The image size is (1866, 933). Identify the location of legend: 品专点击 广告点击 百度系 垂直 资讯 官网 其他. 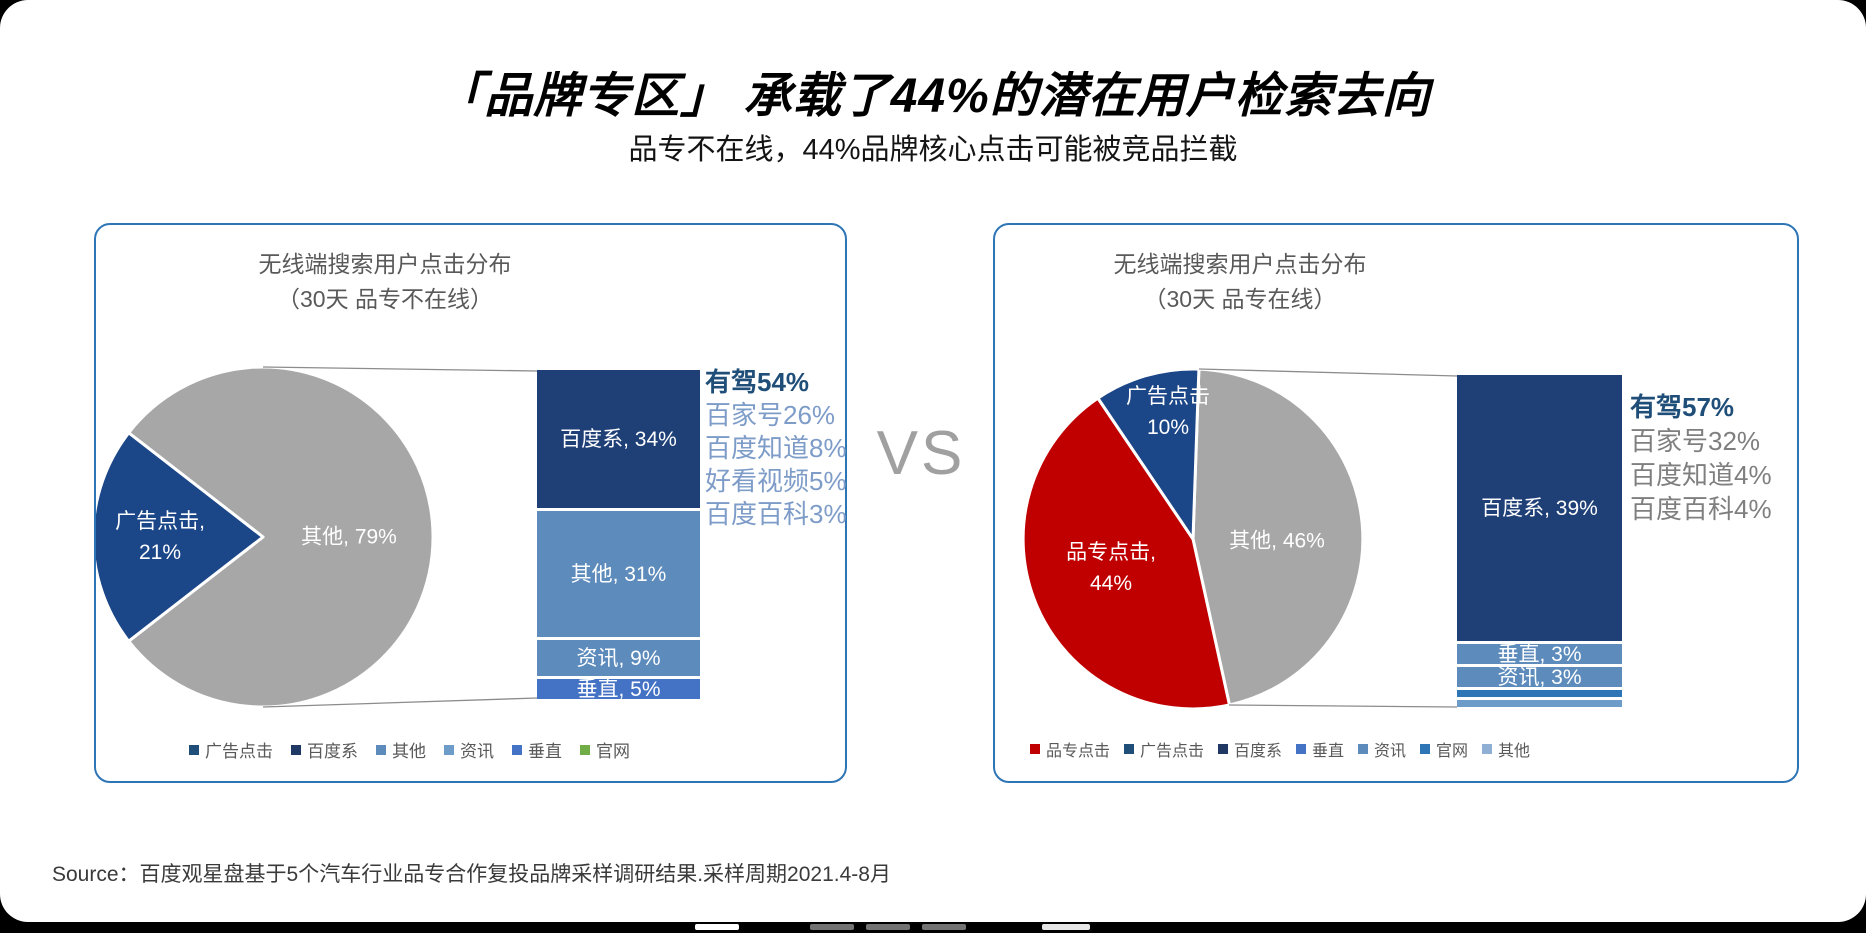
(1280, 749).